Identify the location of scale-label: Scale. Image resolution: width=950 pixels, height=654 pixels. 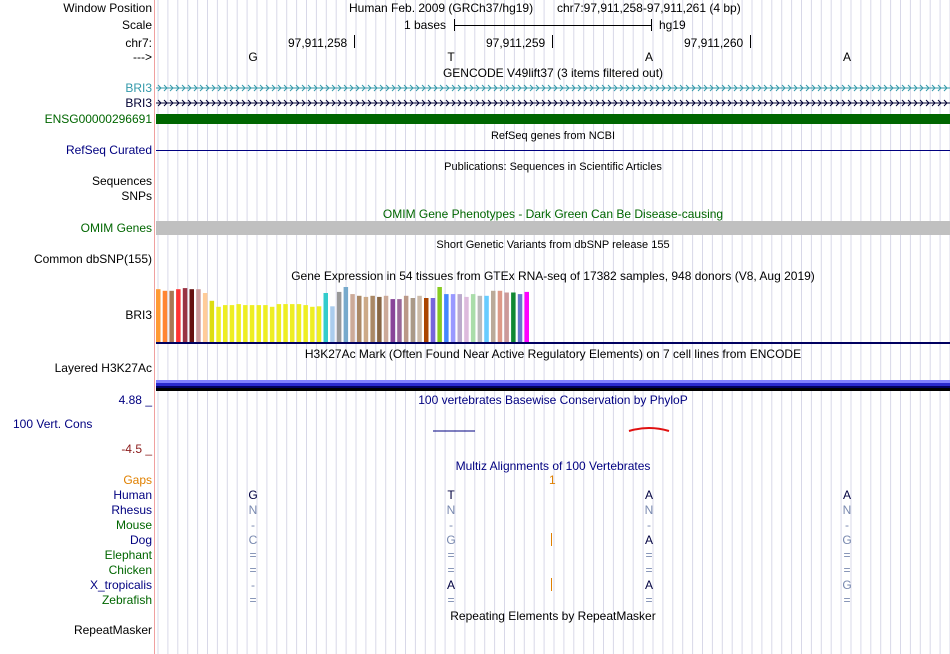
(136, 25).